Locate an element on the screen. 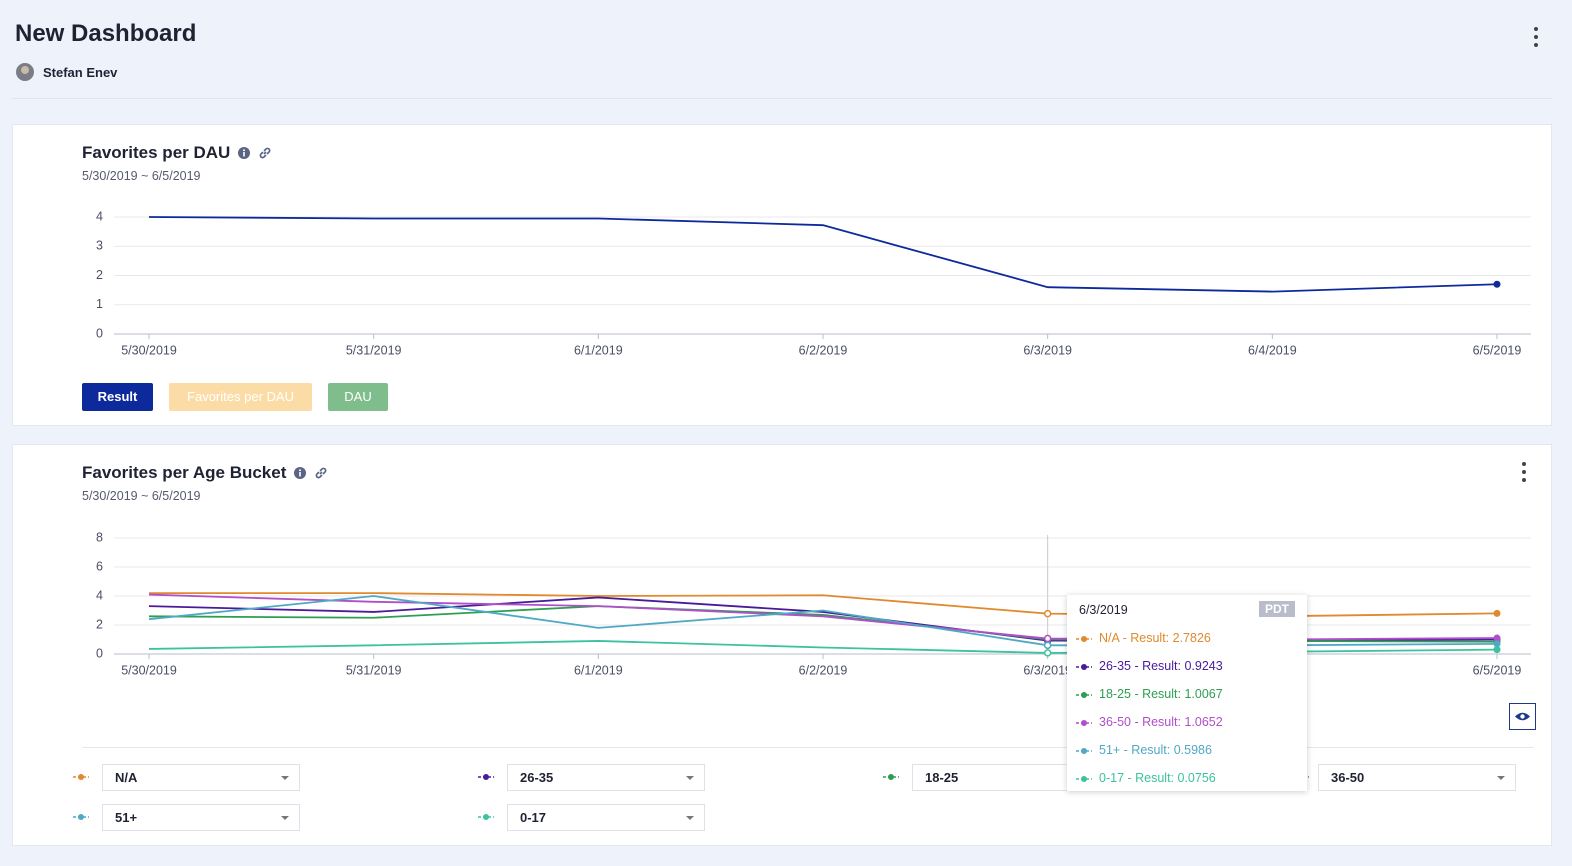 Image resolution: width=1572 pixels, height=866 pixels. tooltip-markers is located at coordinates (1084, 709).